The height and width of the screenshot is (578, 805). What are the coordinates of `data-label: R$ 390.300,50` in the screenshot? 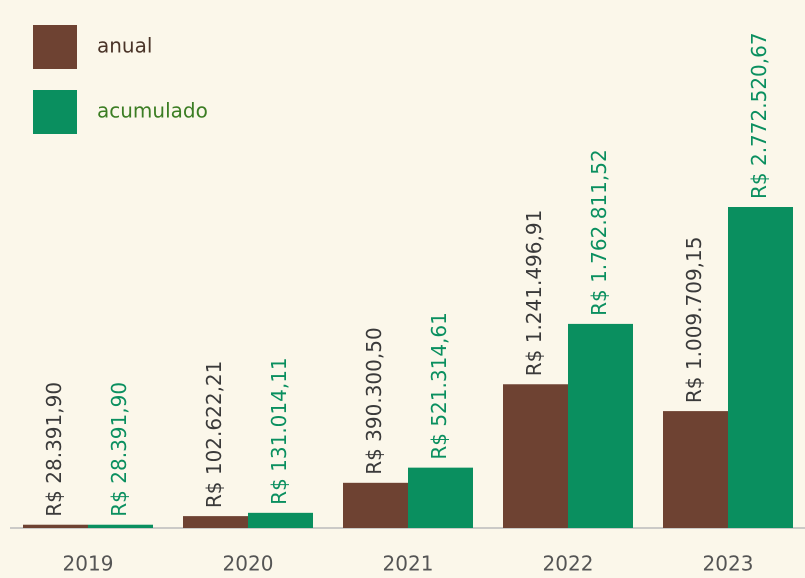 It's located at (374, 401).